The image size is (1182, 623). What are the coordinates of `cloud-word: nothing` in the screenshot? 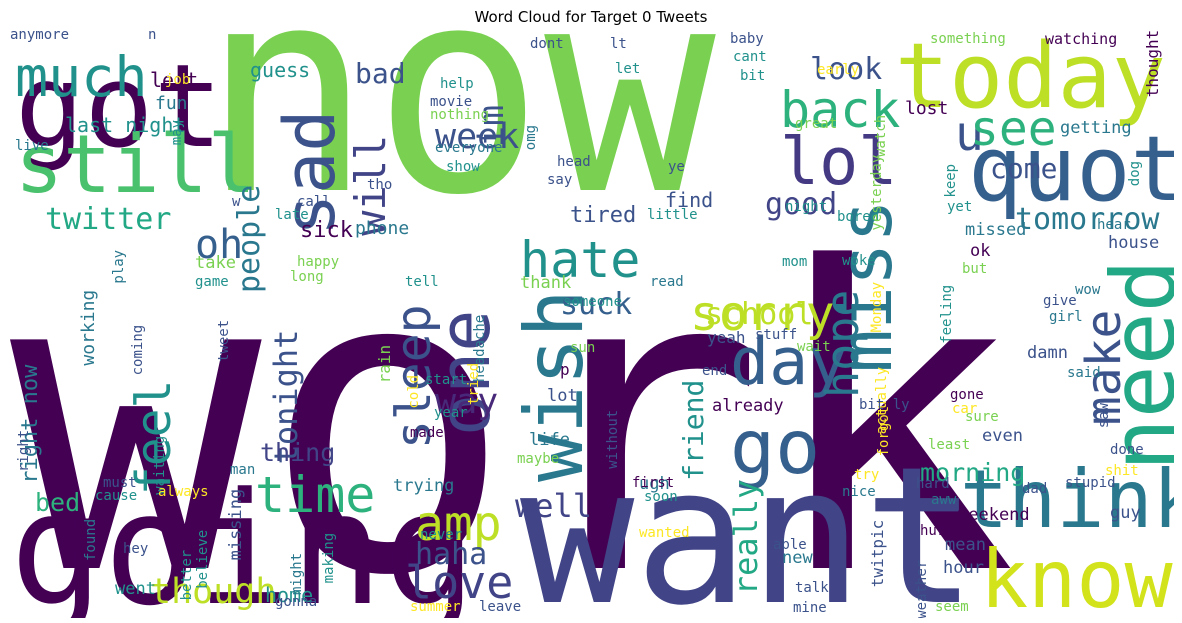 It's located at (460, 115).